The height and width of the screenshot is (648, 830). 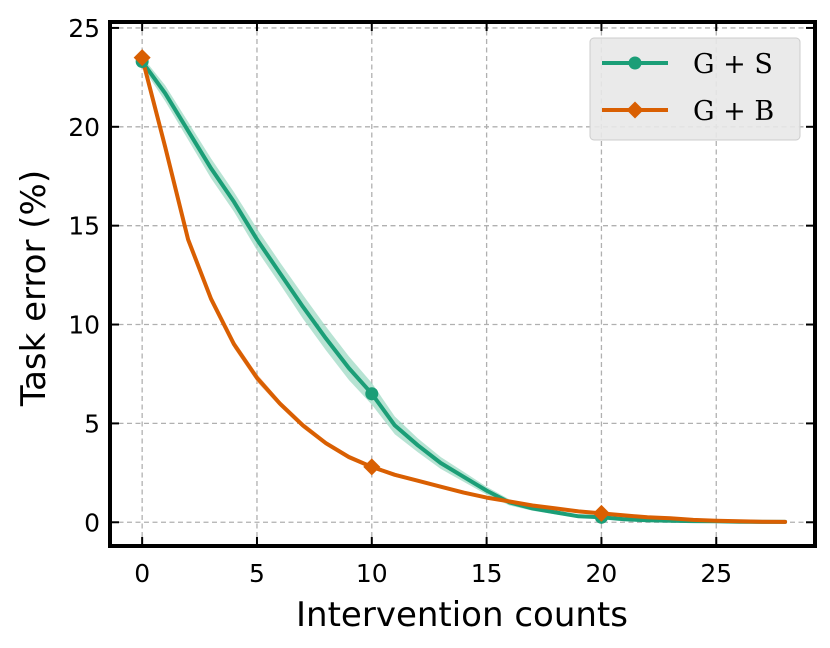 I want to click on legend-marker-g-s, so click(x=635, y=63).